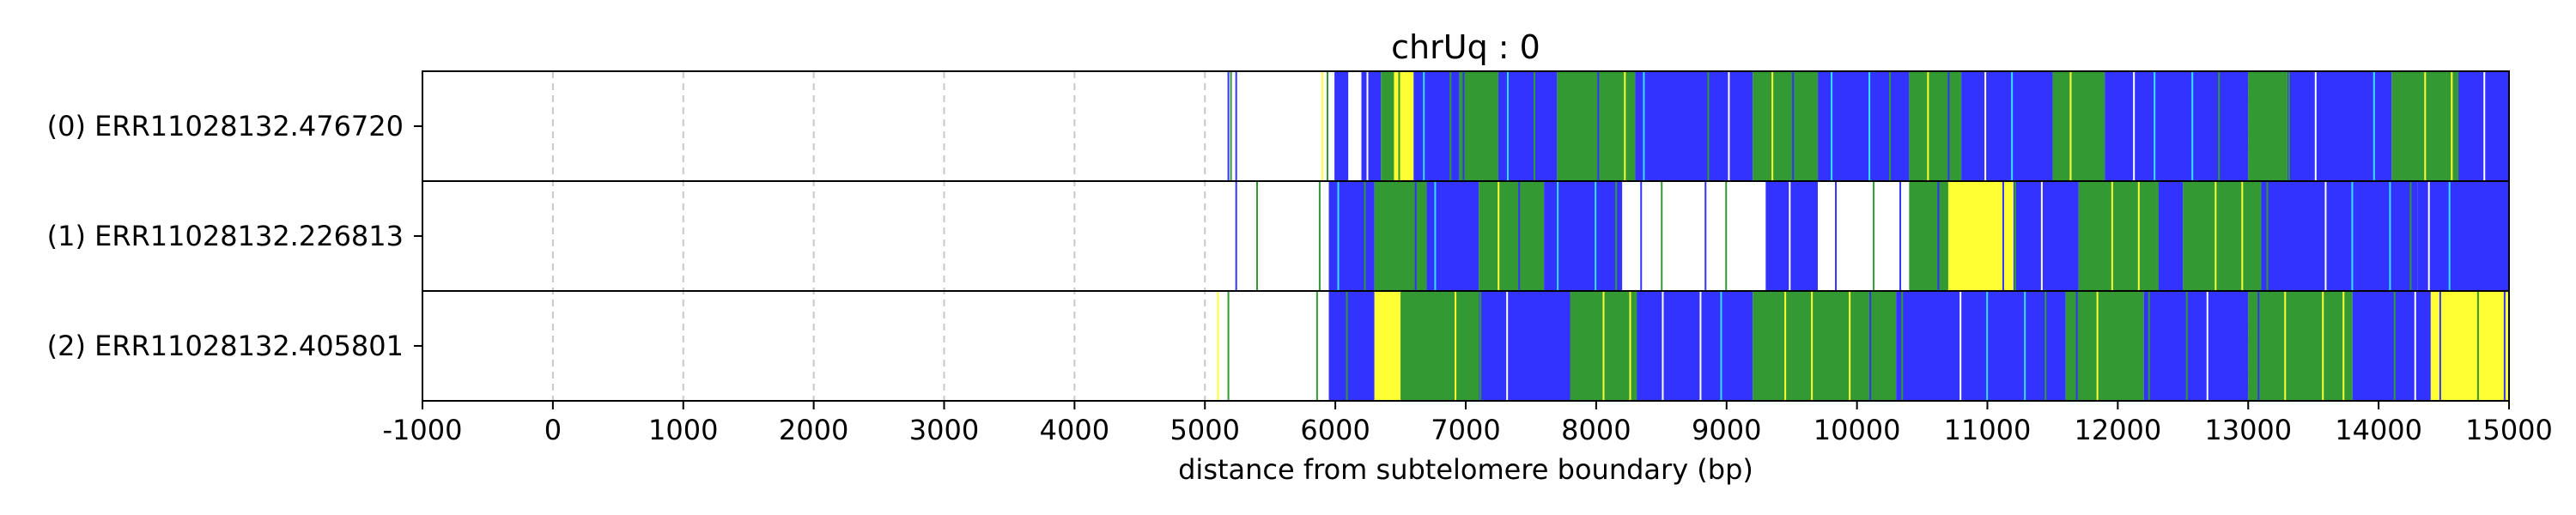 The image size is (2576, 515). Describe the element at coordinates (1335, 430) in the screenshot. I see `x-tick-label: 6000` at that location.